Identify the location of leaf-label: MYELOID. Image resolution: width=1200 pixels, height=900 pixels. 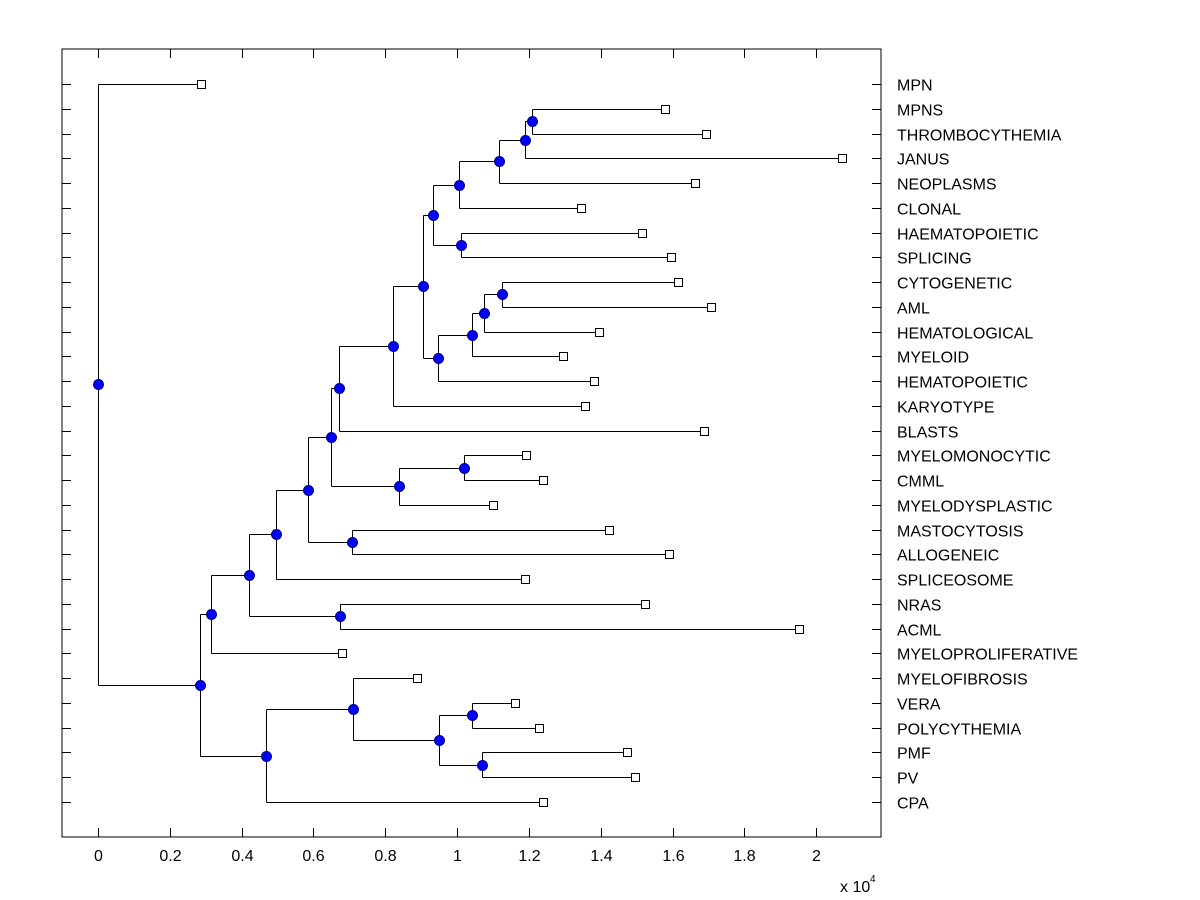
(933, 358).